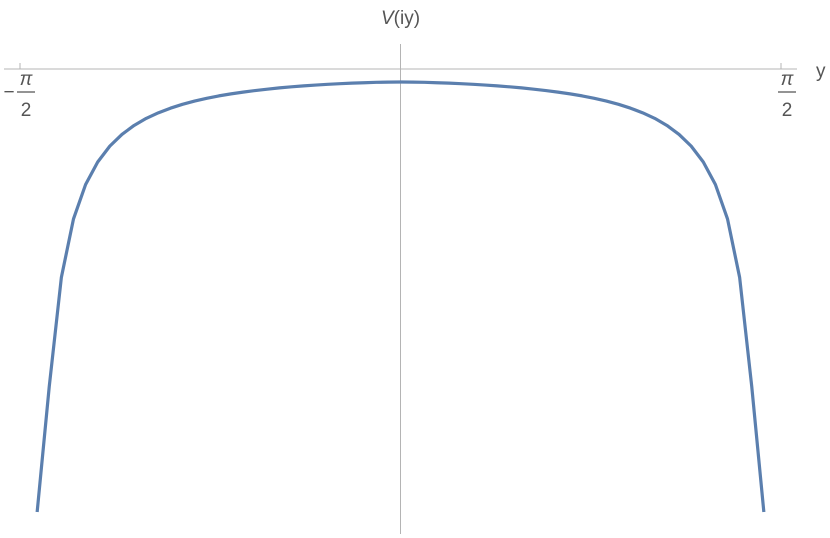 The width and height of the screenshot is (830, 538). What do you see at coordinates (8, 92) in the screenshot?
I see `x-tick-minus-sign: −` at bounding box center [8, 92].